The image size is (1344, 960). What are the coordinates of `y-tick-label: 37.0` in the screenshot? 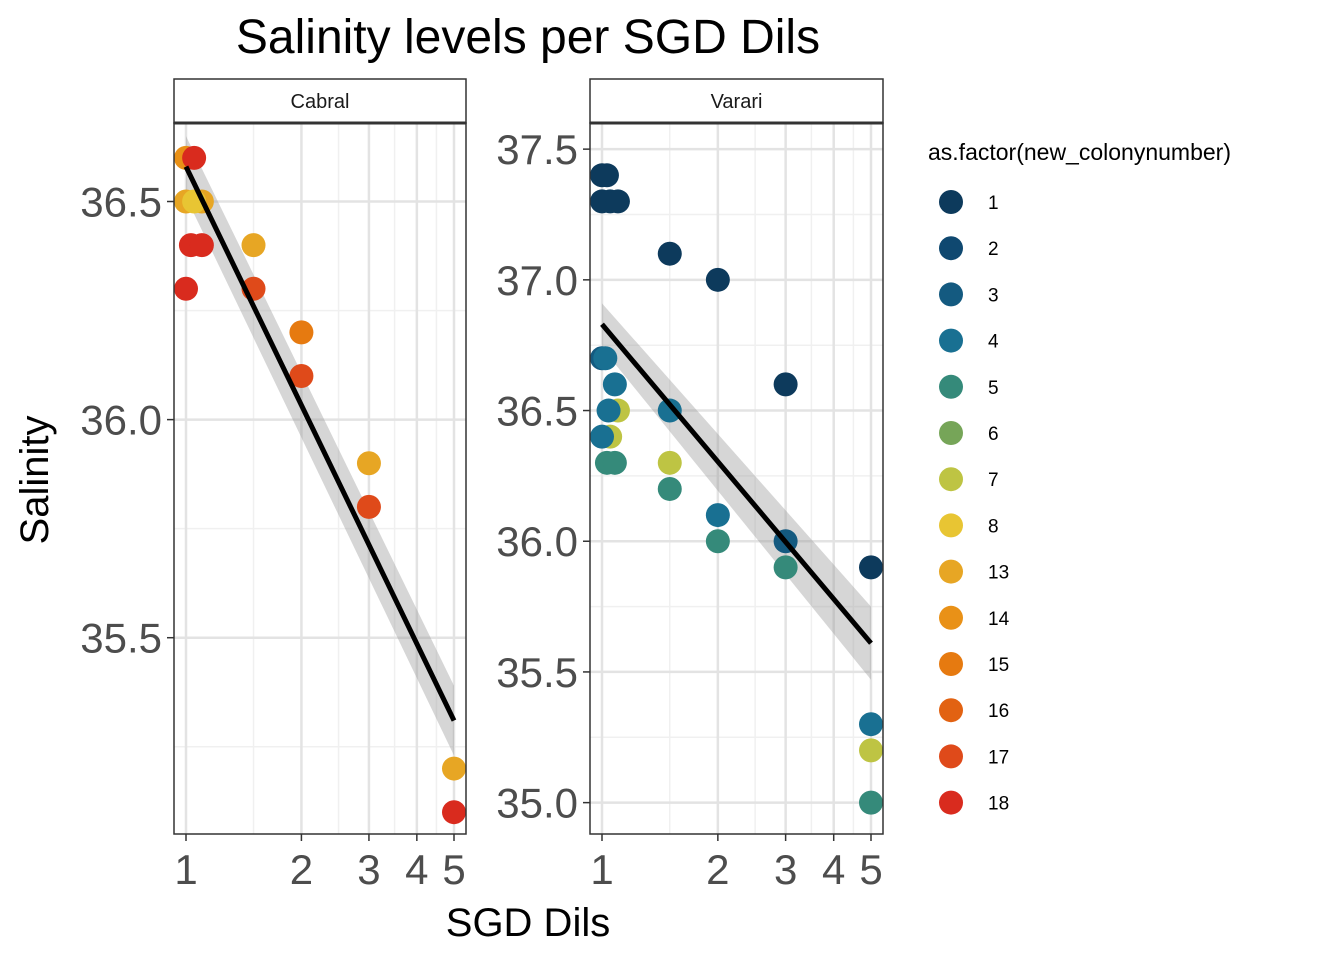 It's located at (537, 280).